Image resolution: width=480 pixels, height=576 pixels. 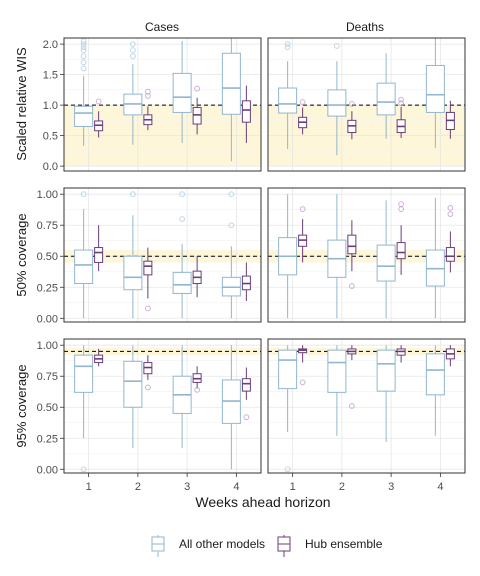 What do you see at coordinates (47, 439) in the screenshot?
I see `y-tick-label-r2-1: 0.25` at bounding box center [47, 439].